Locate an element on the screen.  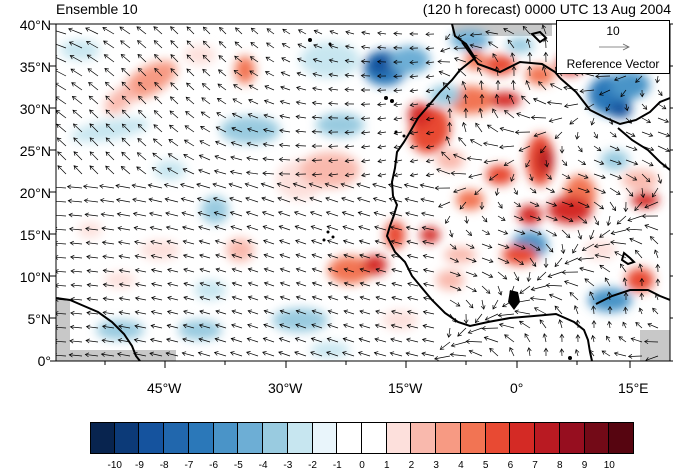
colorbar-tick-label: 9 is located at coordinates (584, 465).